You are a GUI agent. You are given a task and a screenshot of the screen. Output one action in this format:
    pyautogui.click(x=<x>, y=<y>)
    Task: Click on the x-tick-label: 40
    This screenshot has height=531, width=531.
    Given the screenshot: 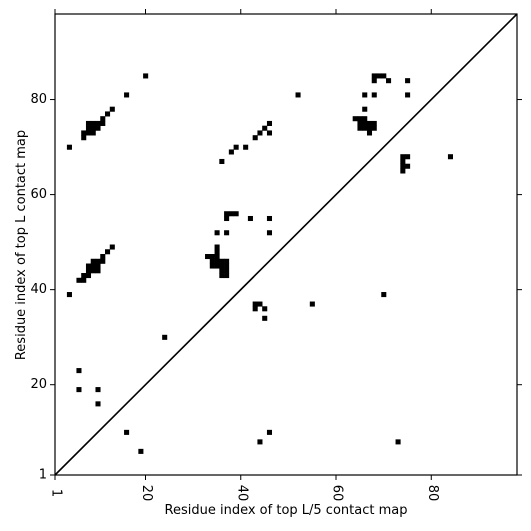 What is the action you would take?
    pyautogui.click(x=241, y=493)
    